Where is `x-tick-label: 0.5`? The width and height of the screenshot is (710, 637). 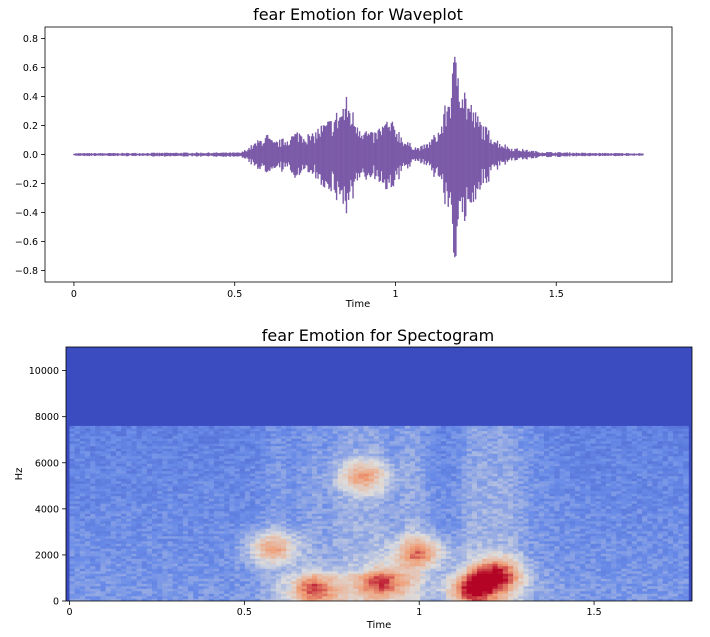
x-tick-label: 0.5 is located at coordinates (234, 294).